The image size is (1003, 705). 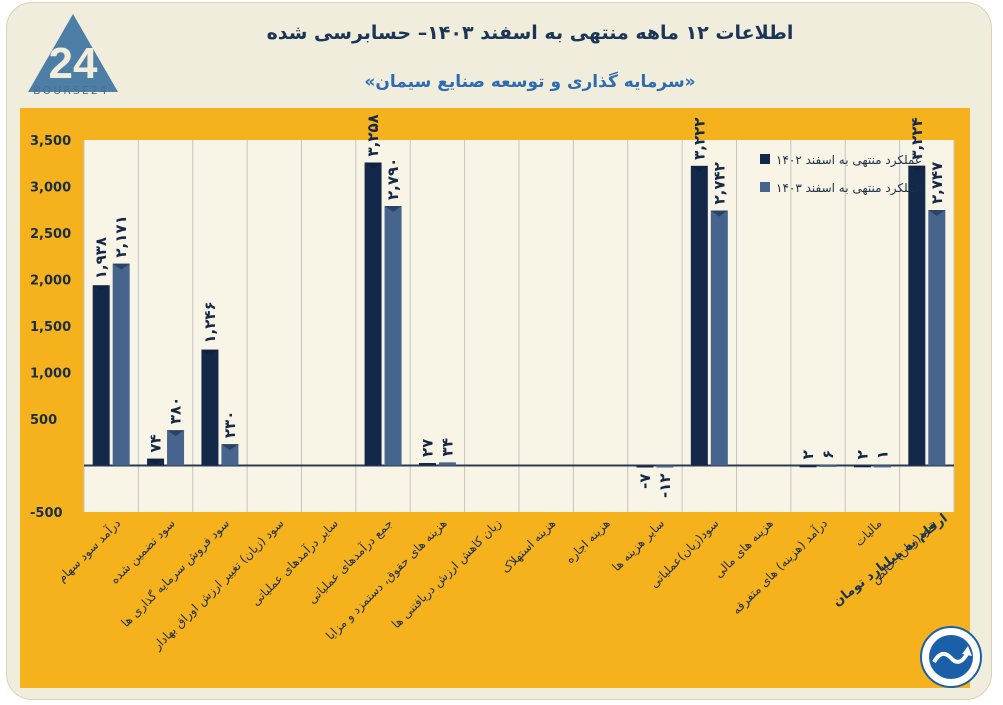 I want to click on data-label: ۲,۱۷۱, so click(x=121, y=236).